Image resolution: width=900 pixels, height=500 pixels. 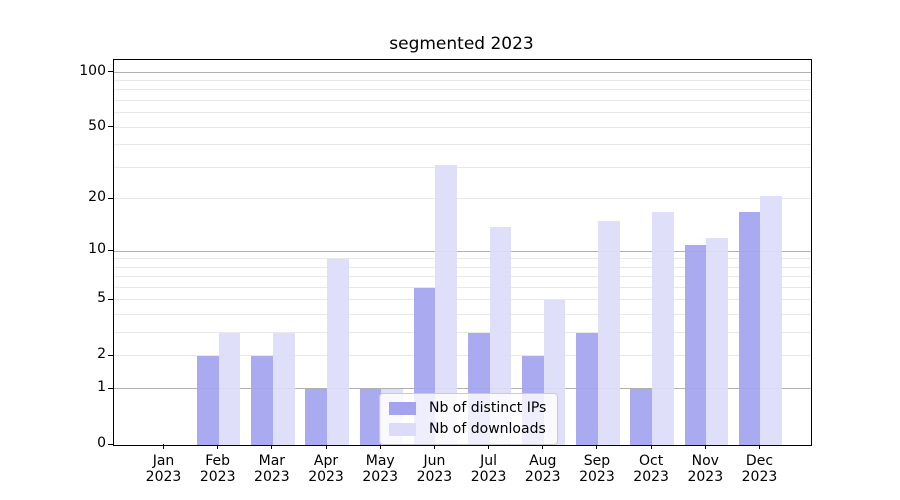 I want to click on bar-distinct-ips-may, so click(x=370, y=417).